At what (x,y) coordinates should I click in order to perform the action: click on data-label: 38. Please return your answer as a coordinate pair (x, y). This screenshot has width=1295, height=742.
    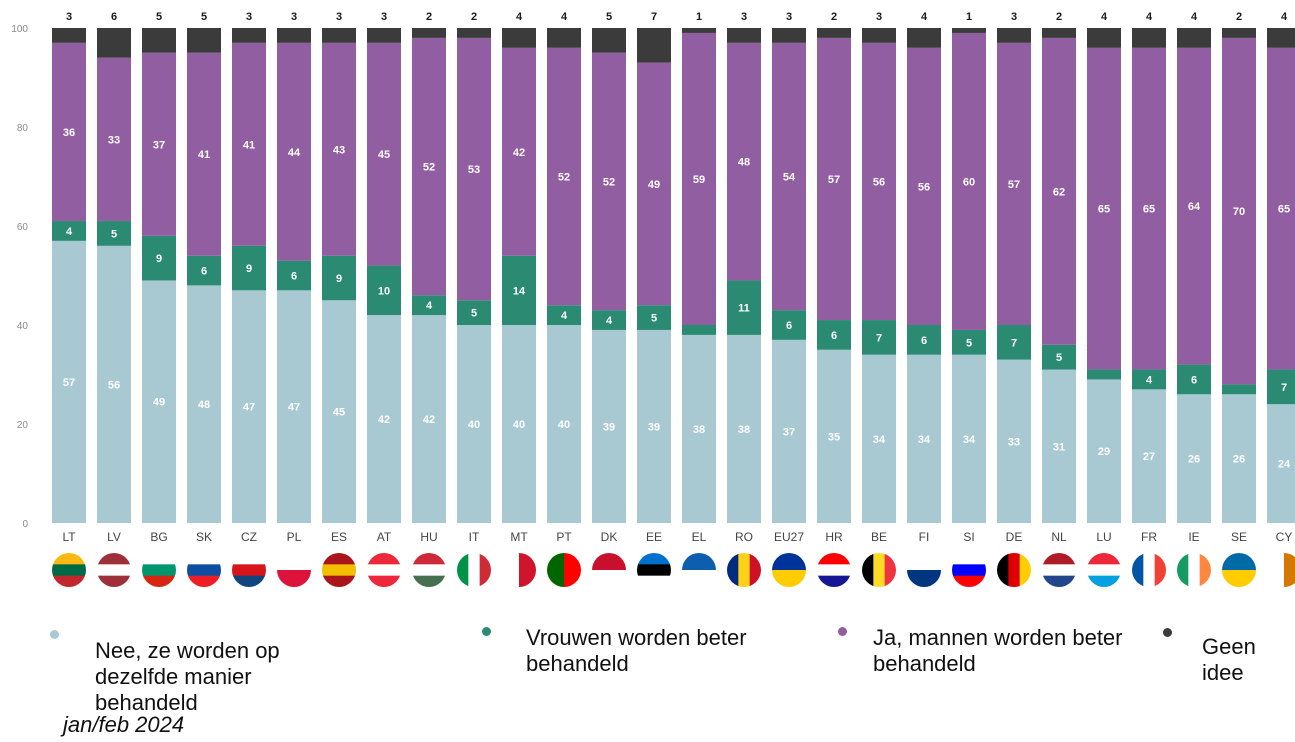
    Looking at the image, I should click on (744, 430).